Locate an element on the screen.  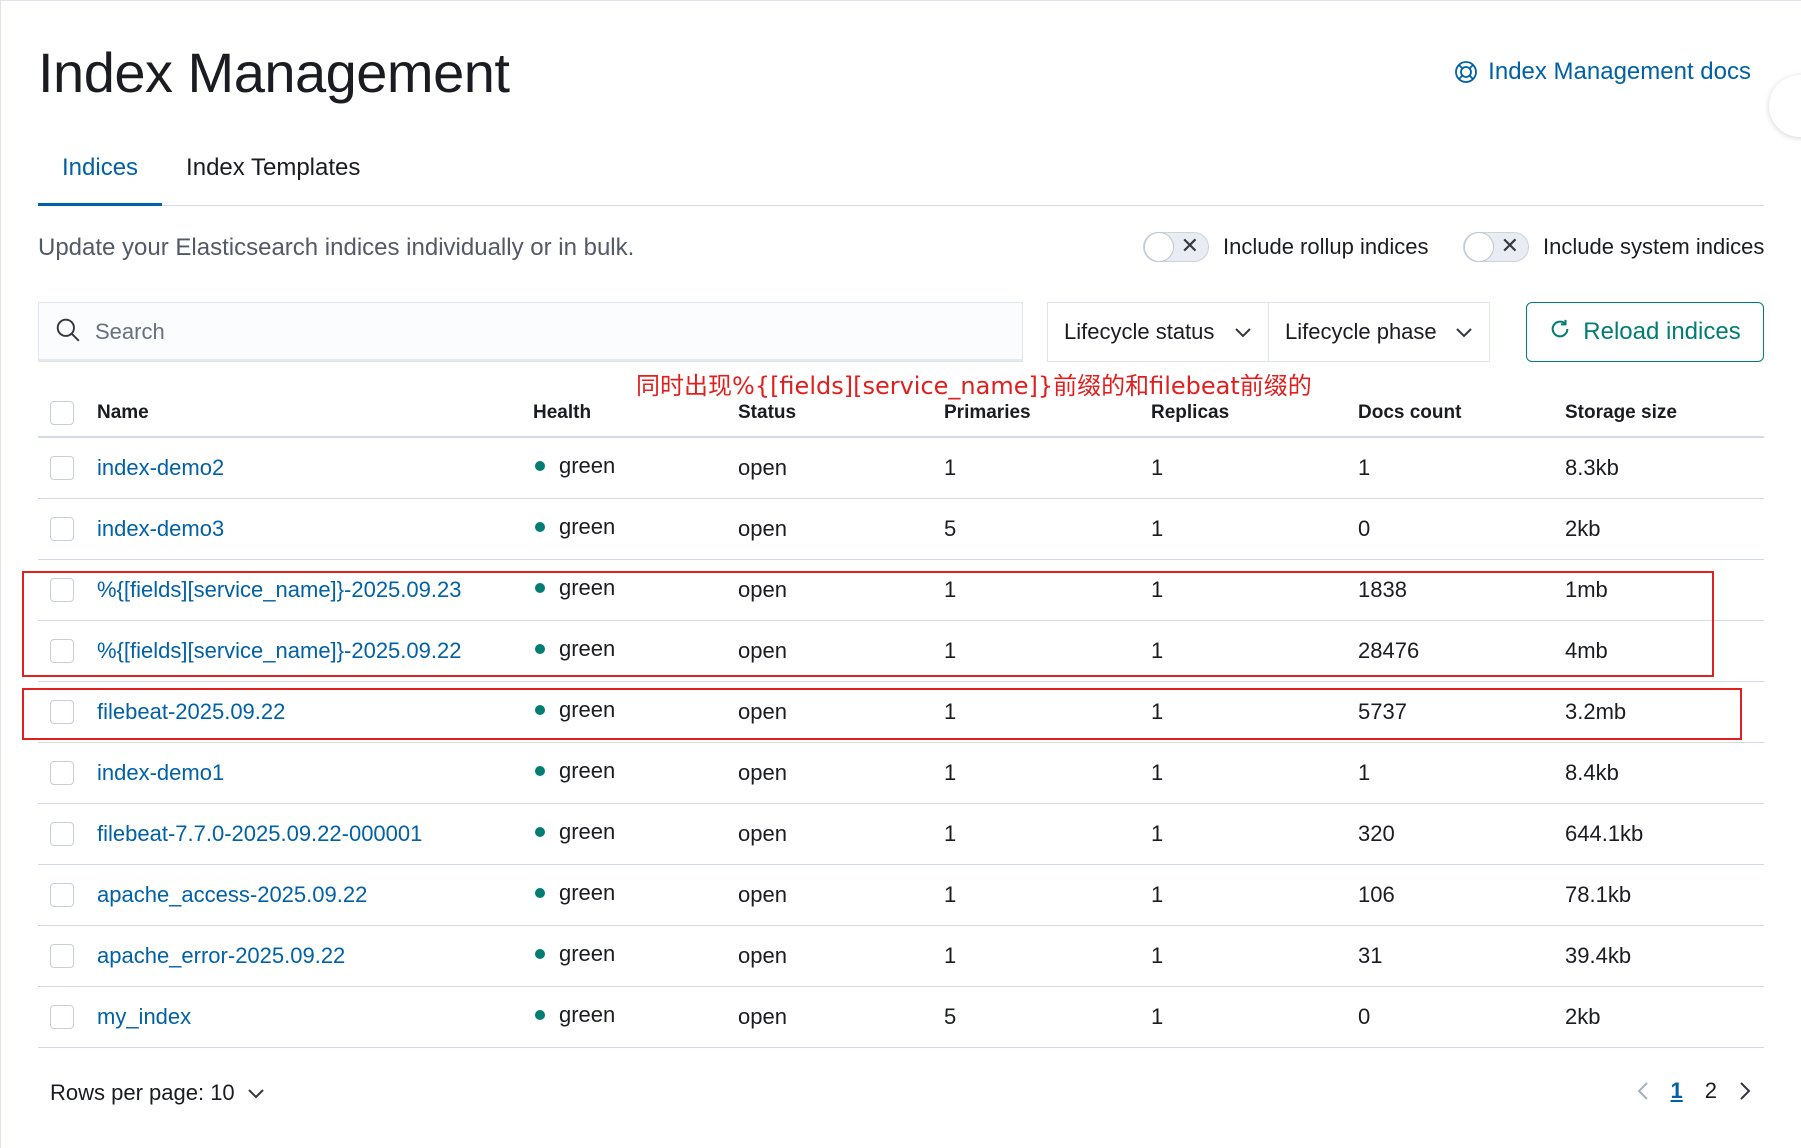
index-name-link: my_index is located at coordinates (144, 1016).